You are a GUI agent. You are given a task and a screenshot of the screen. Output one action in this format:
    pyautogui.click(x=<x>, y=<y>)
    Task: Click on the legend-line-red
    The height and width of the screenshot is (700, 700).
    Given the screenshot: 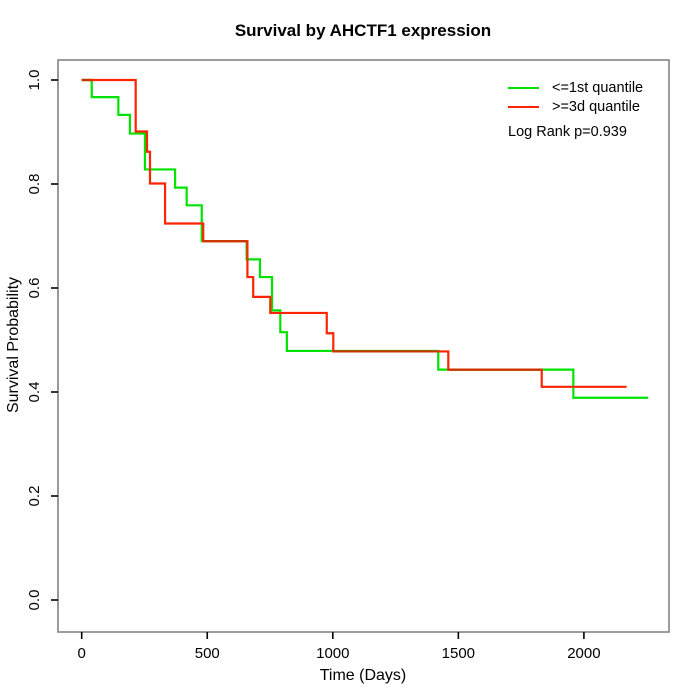 What is the action you would take?
    pyautogui.click(x=523, y=106)
    